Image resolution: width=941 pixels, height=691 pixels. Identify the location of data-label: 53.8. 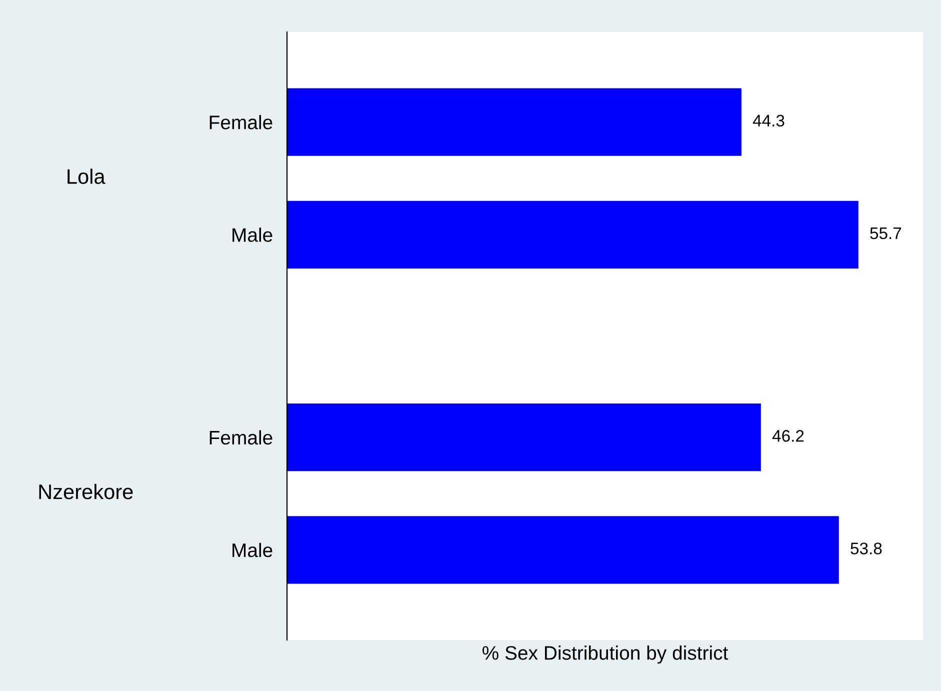
(866, 548).